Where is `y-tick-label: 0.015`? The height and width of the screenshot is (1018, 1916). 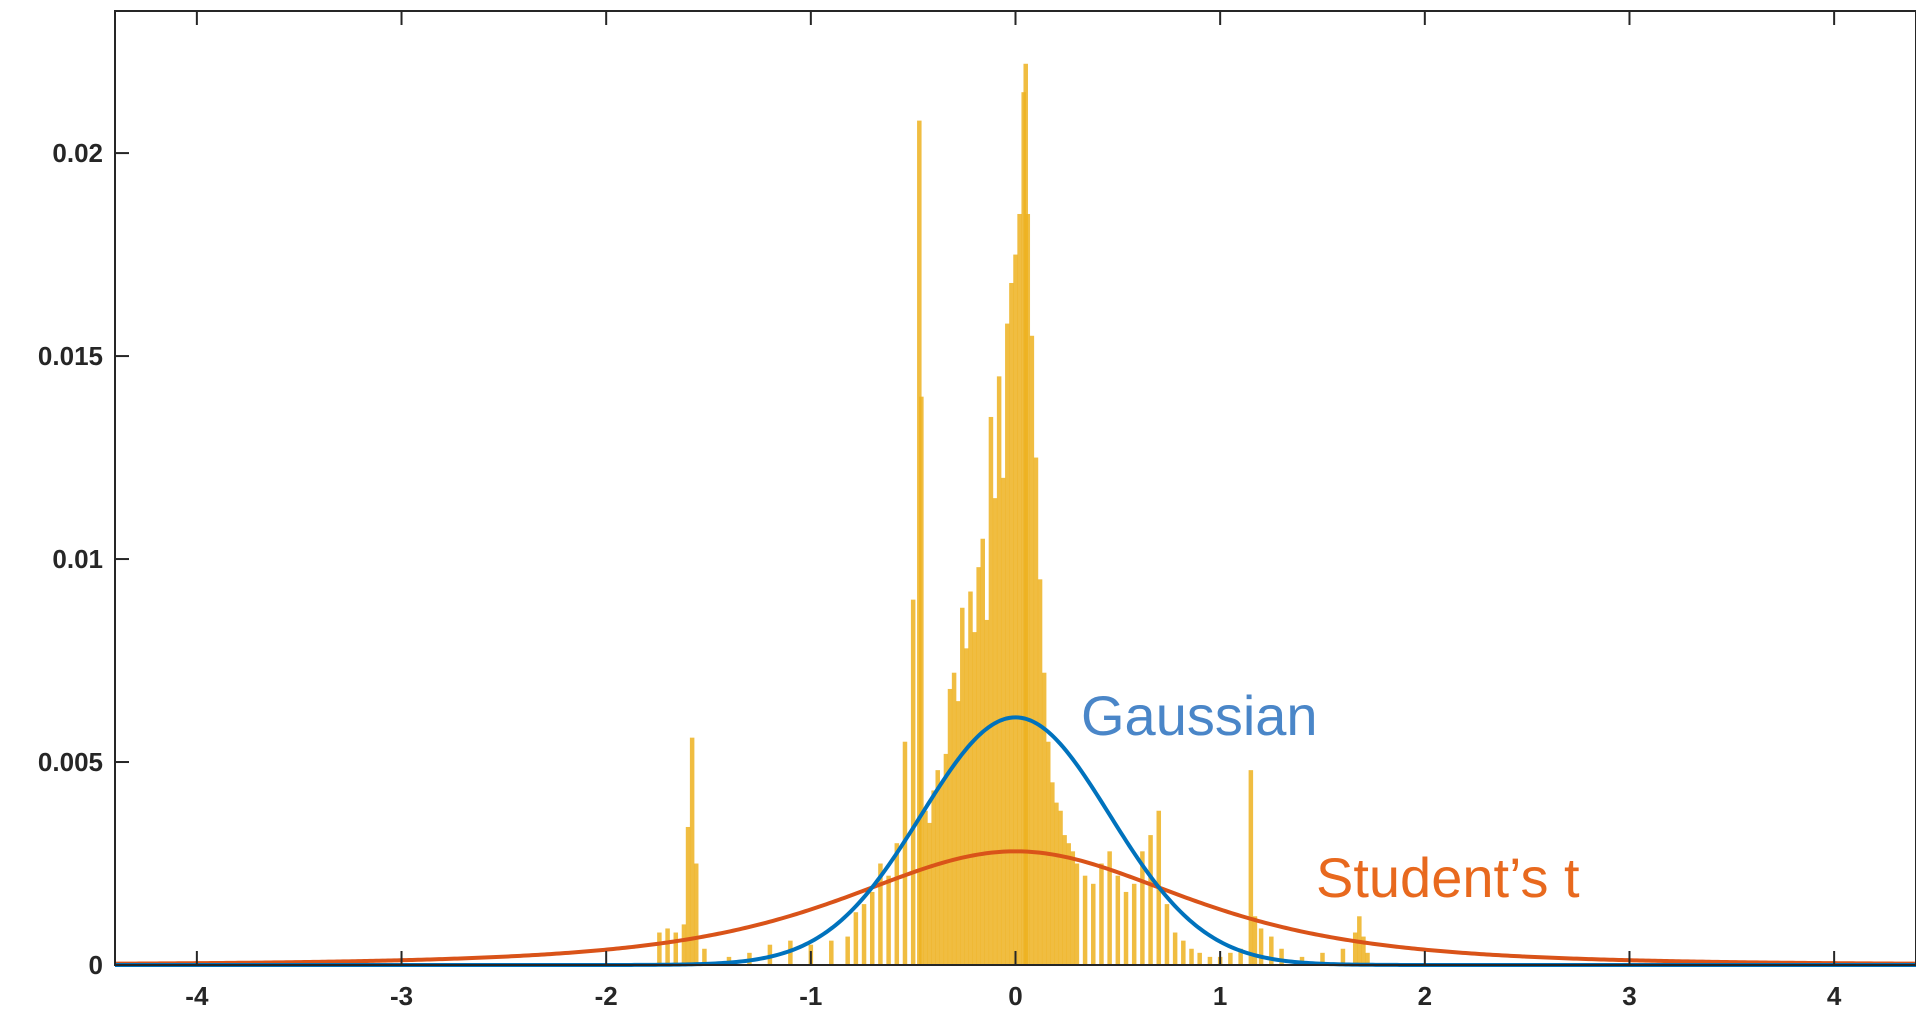 y-tick-label: 0.015 is located at coordinates (70, 356).